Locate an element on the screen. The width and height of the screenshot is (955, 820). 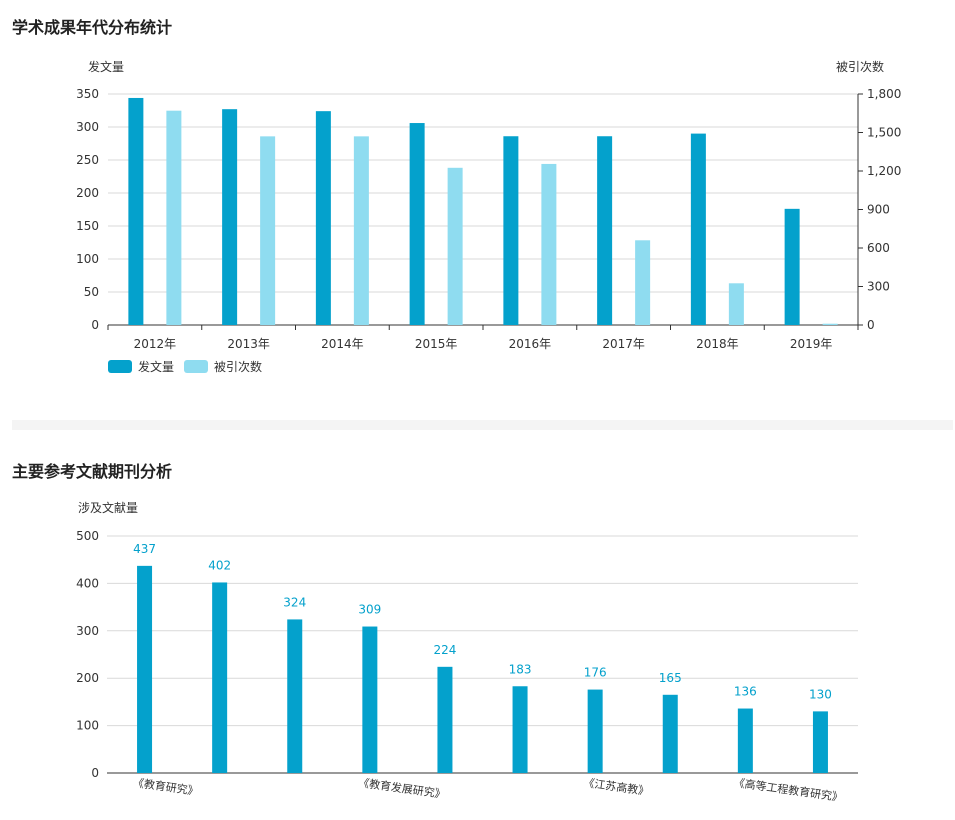
data-label: 224 is located at coordinates (444, 650).